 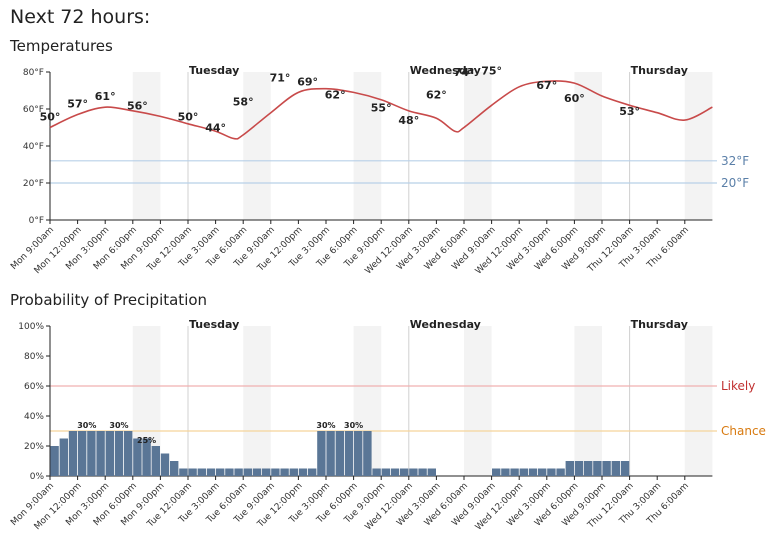 What do you see at coordinates (33, 184) in the screenshot?
I see `temp-y-tick-label: 20°F` at bounding box center [33, 184].